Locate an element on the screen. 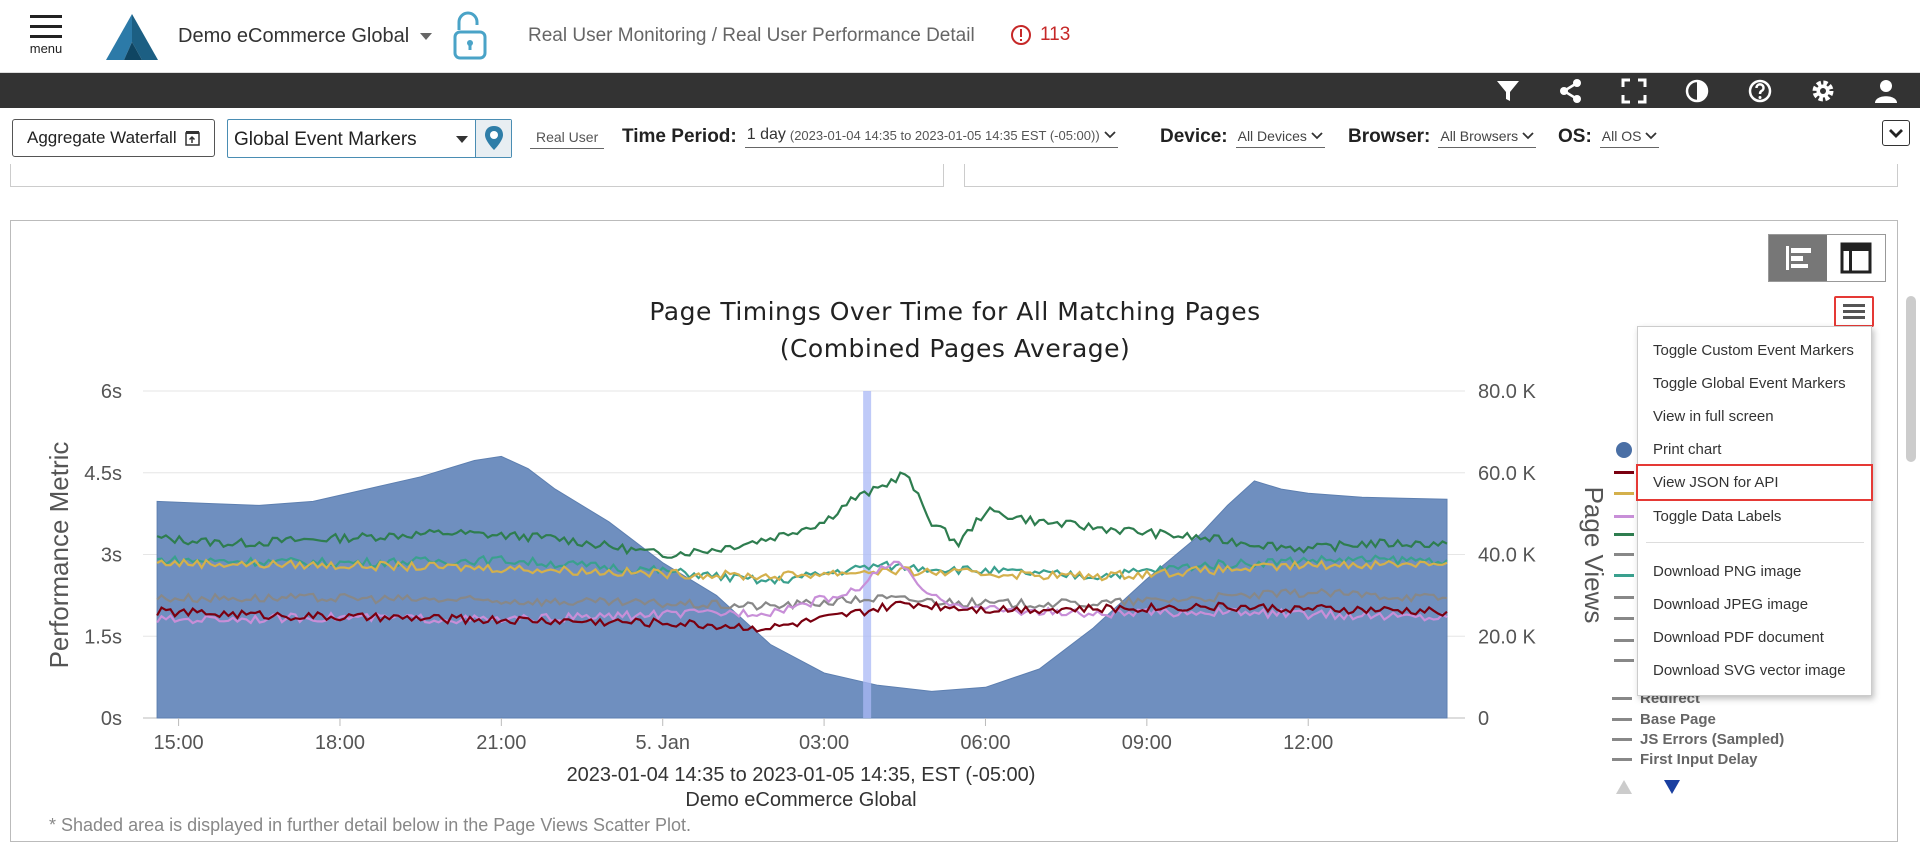  y2-tick-label: 80.0 K is located at coordinates (1507, 392).